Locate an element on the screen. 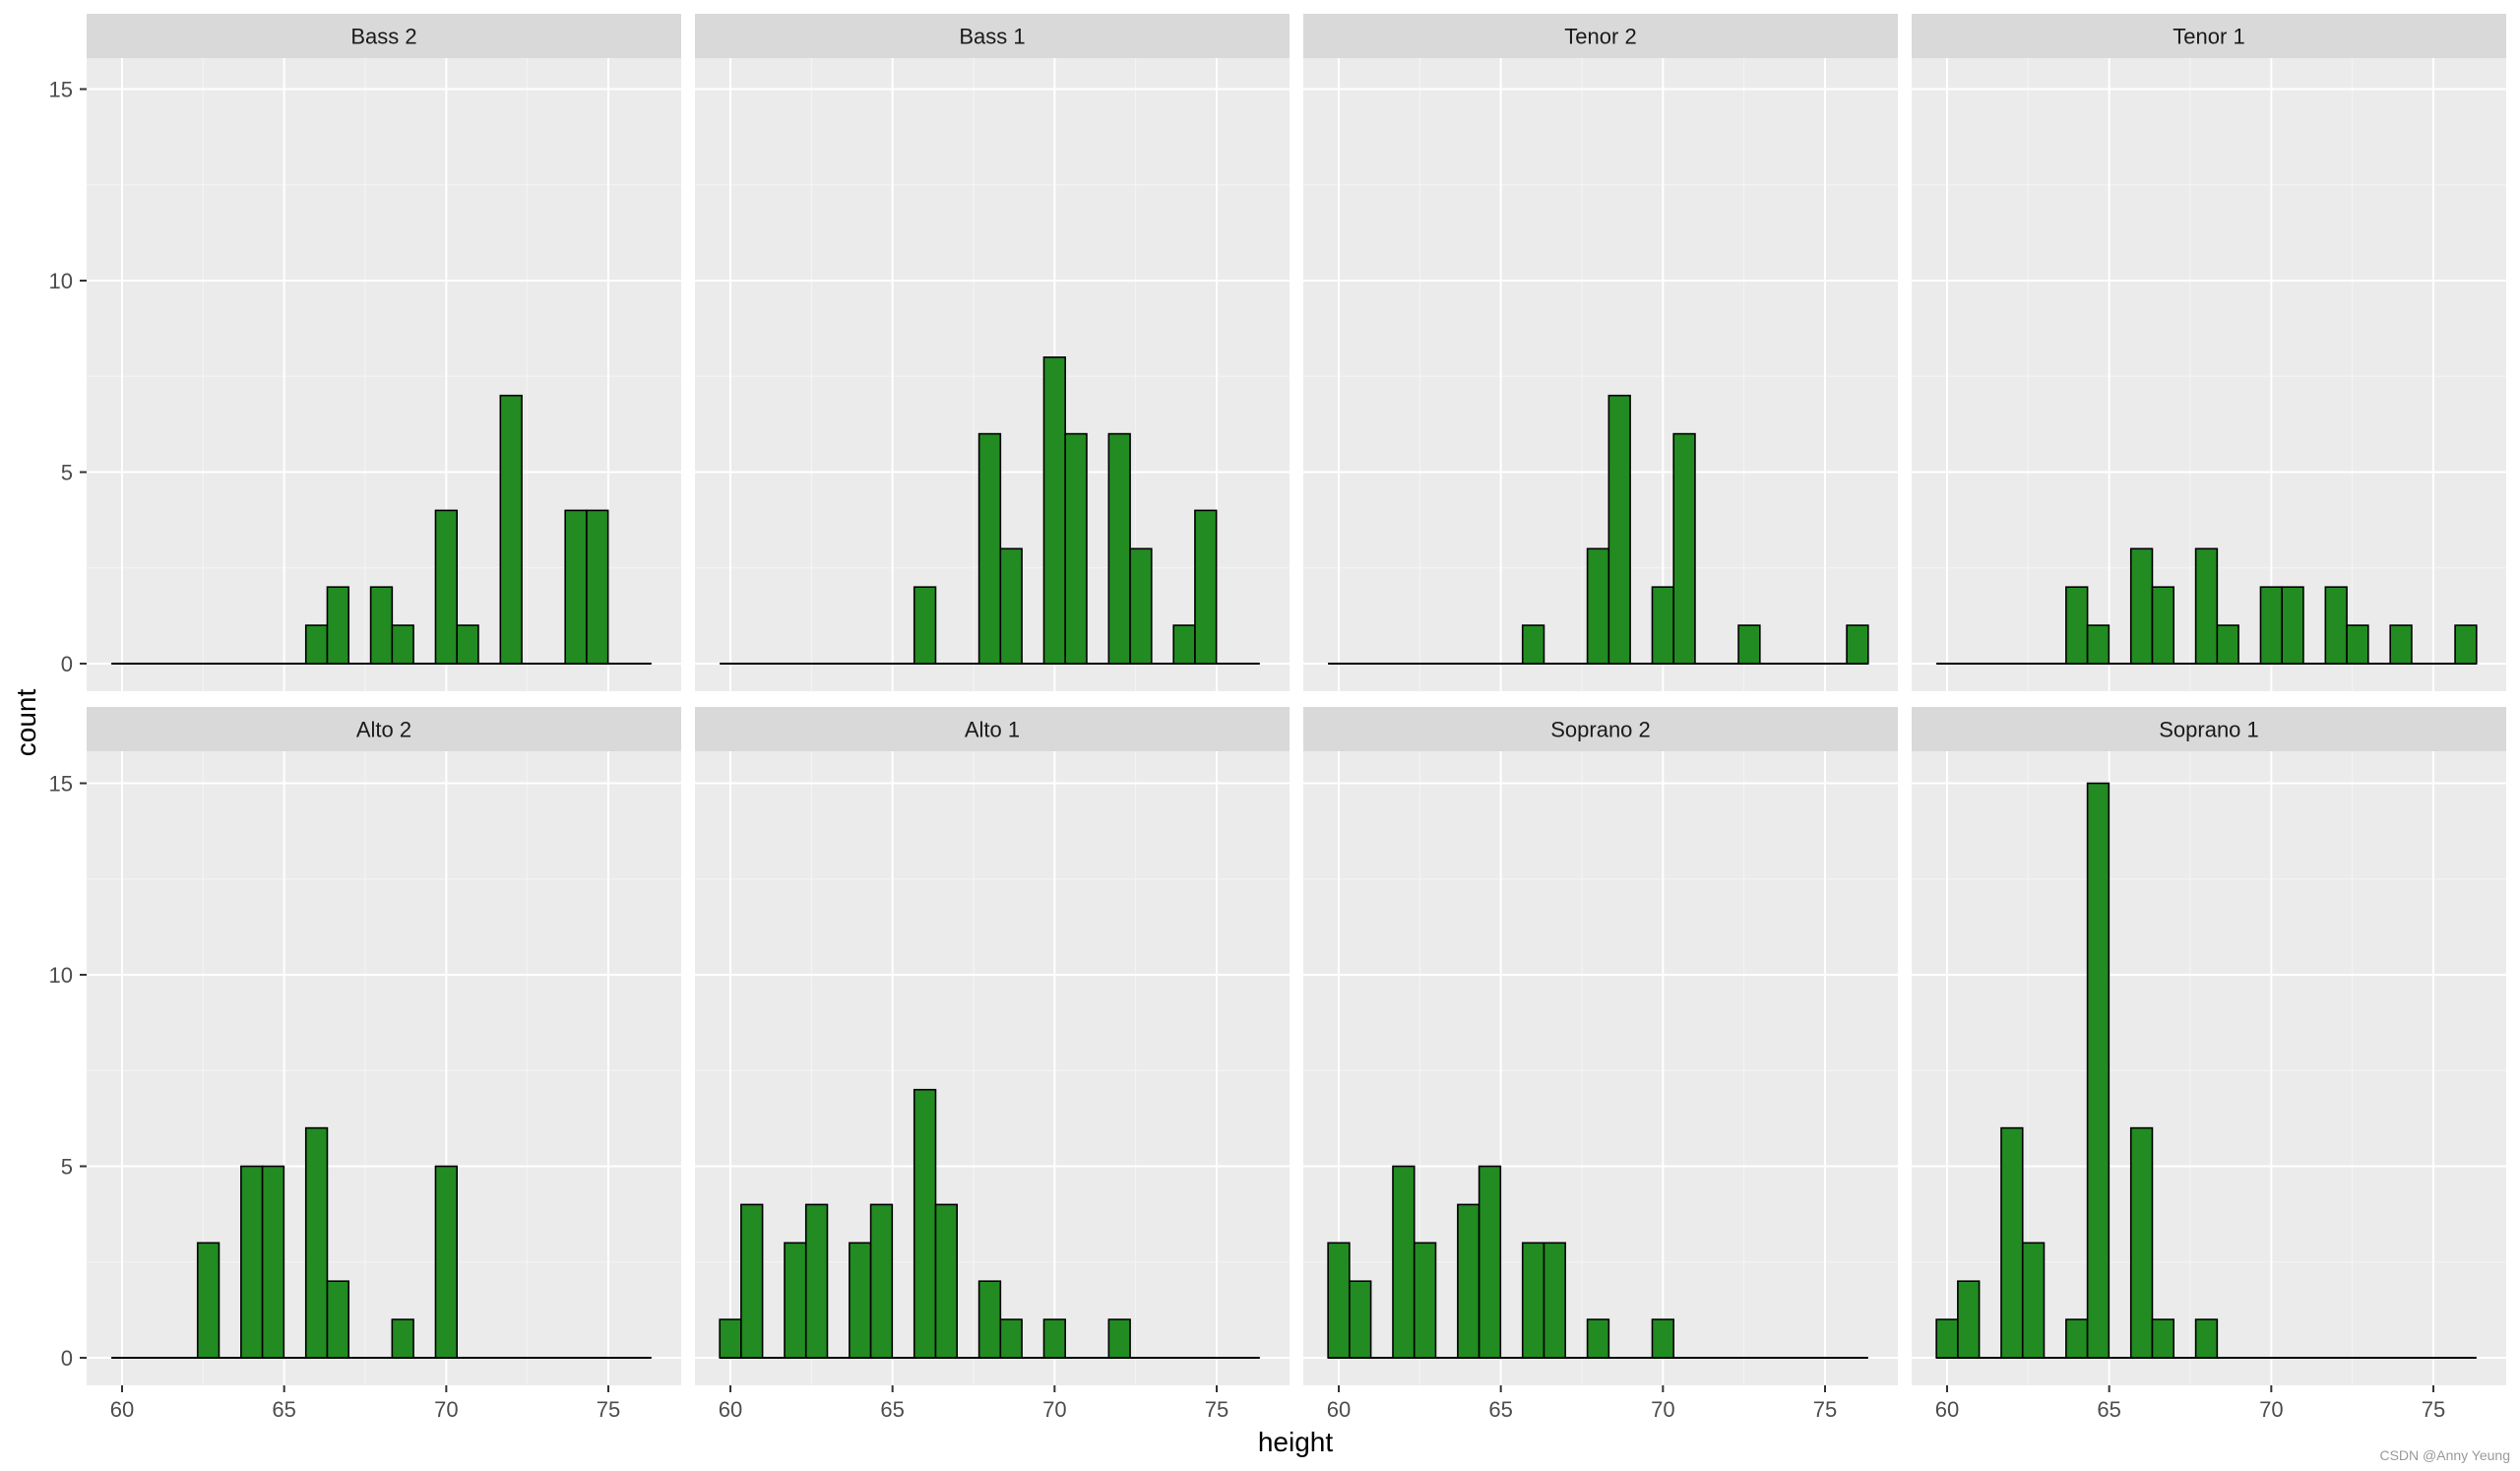  facet-panel-soprano-1: Soprano 1 60 65 70 75 is located at coordinates (2209, 1064).